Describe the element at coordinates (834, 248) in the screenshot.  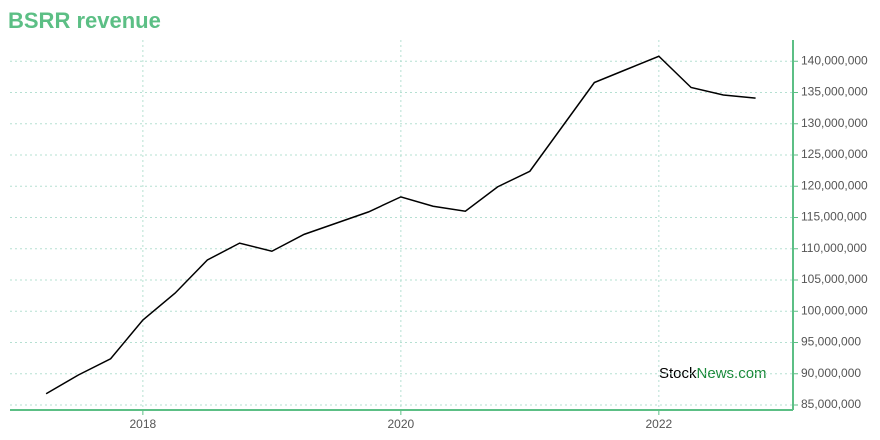
I see `y-tick-label: 110,000,000` at that location.